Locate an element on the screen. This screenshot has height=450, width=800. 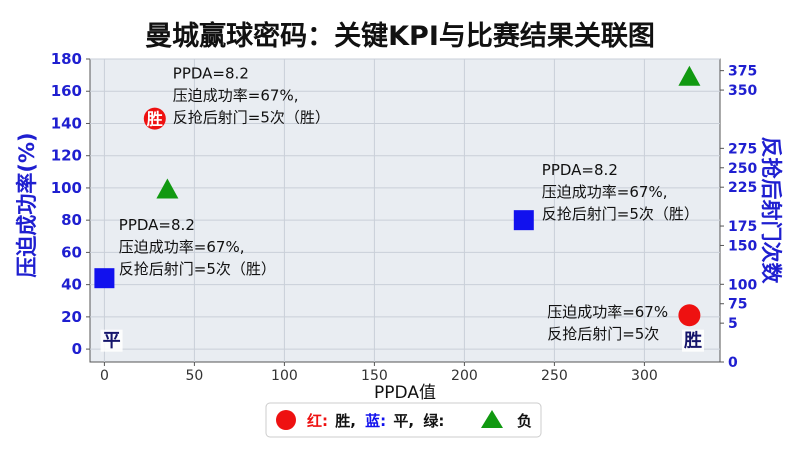
right-tick-label: 375 is located at coordinates (742, 72).